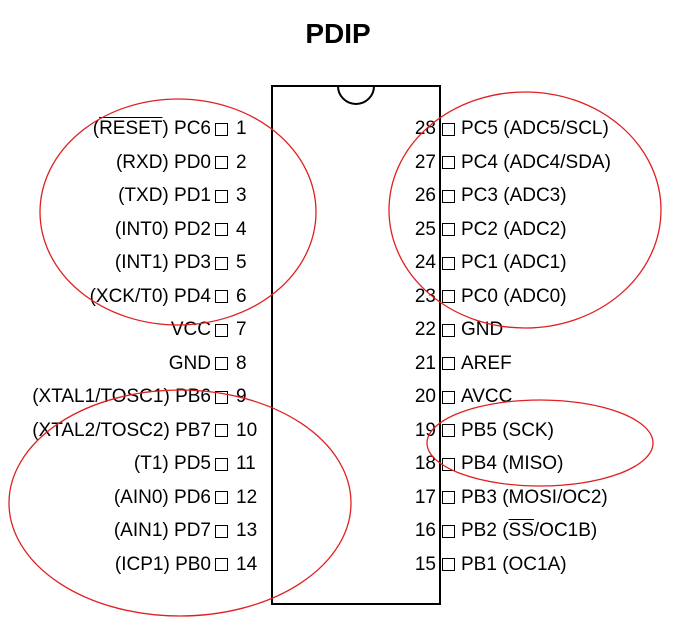 This screenshot has height=634, width=676. Describe the element at coordinates (425, 195) in the screenshot. I see `pin-number: 26` at that location.